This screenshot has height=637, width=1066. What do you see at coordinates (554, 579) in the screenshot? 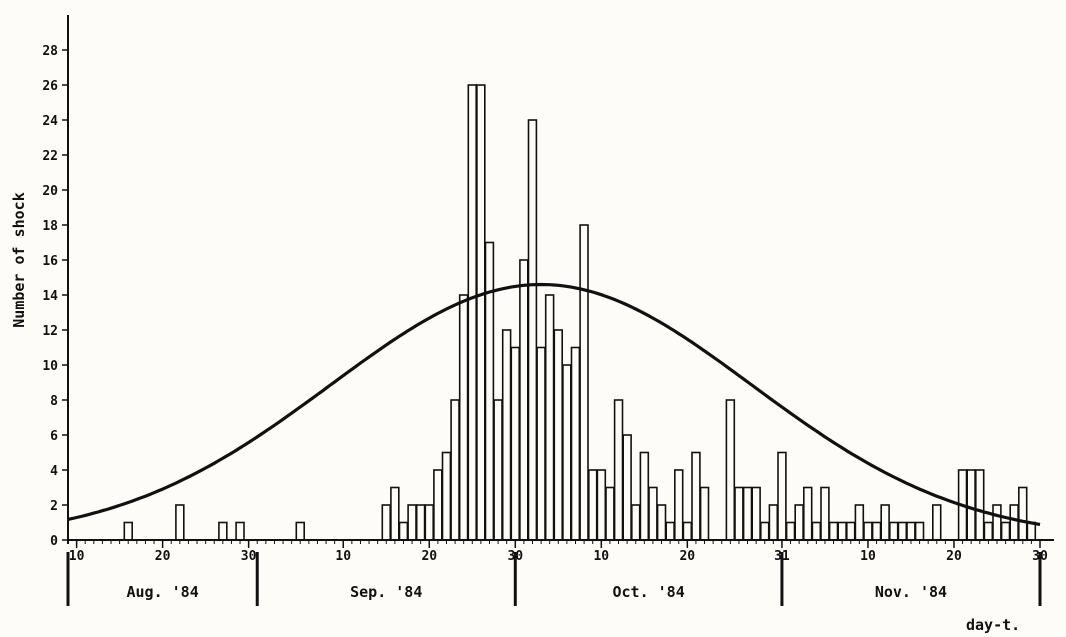
I see `month-labels: Aug. '84 Sep. '84 Oct. '84 Nov. '84` at bounding box center [554, 579].